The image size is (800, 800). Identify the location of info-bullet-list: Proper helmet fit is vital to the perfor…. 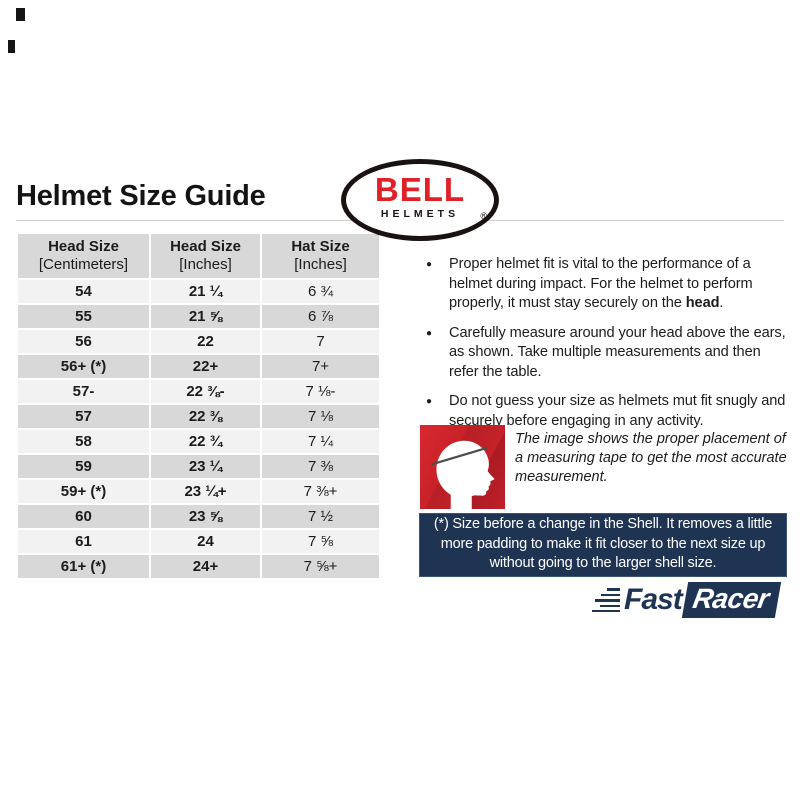
(607, 348).